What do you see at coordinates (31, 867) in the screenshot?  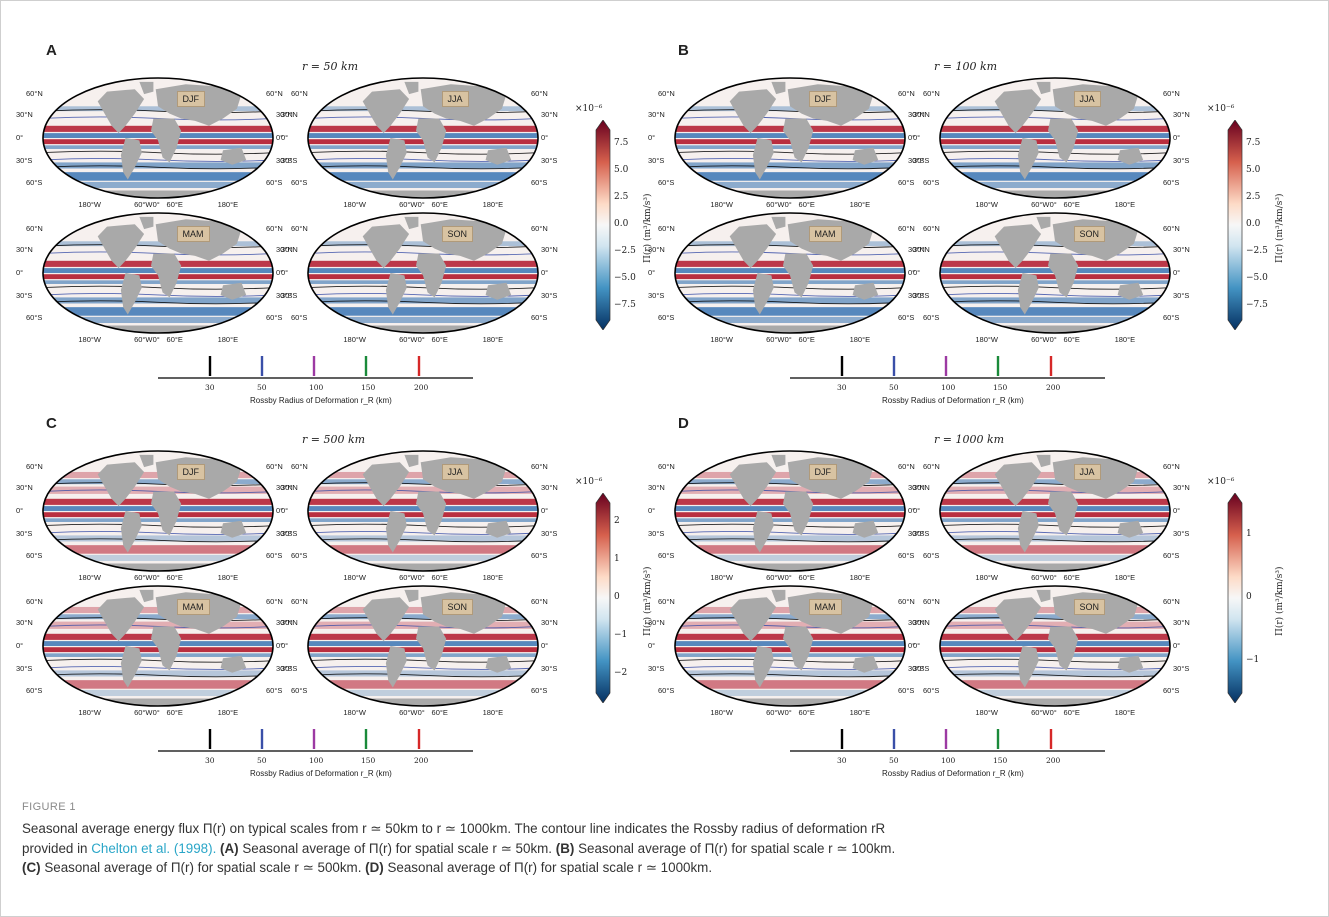 I see `caption-c-label: (C)` at bounding box center [31, 867].